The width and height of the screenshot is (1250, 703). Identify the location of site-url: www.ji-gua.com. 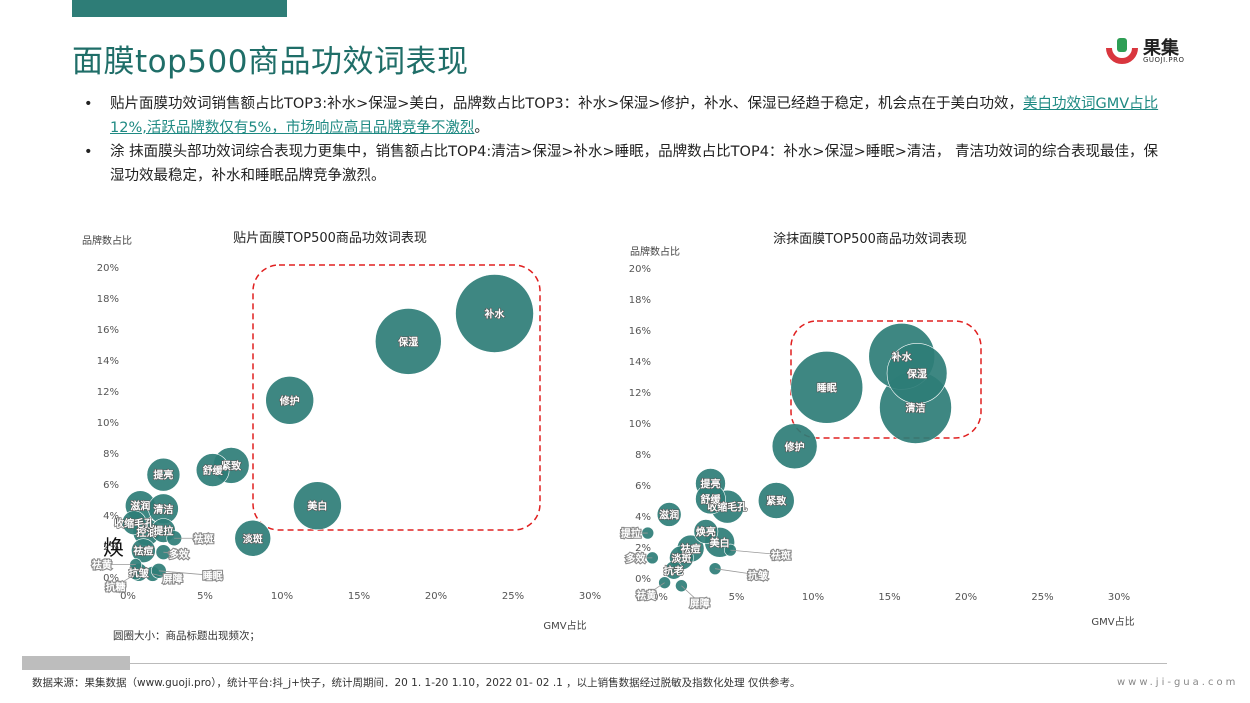
(1178, 682).